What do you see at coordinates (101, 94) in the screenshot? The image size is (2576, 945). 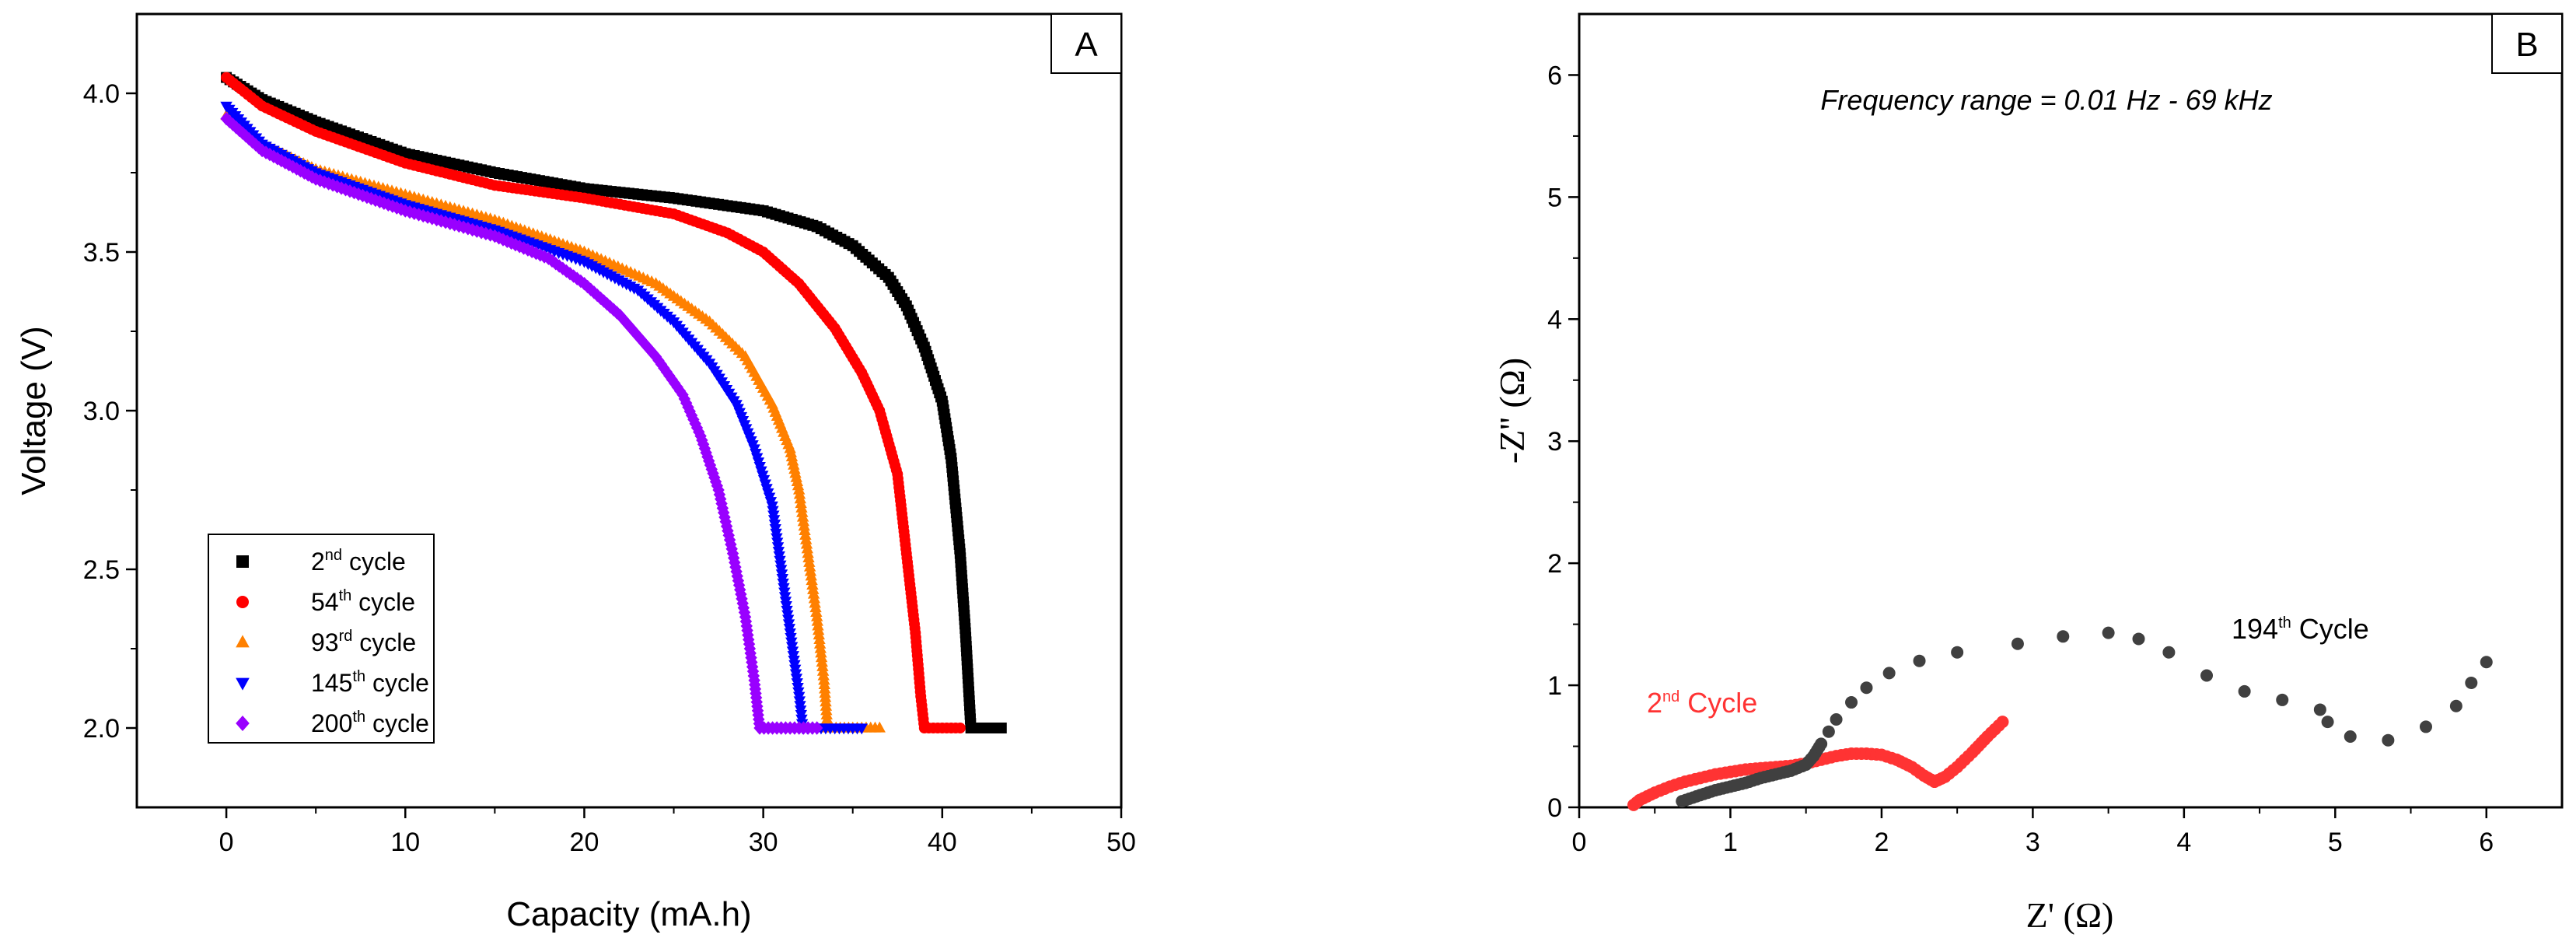 I see `y-tick-label: 4.0` at bounding box center [101, 94].